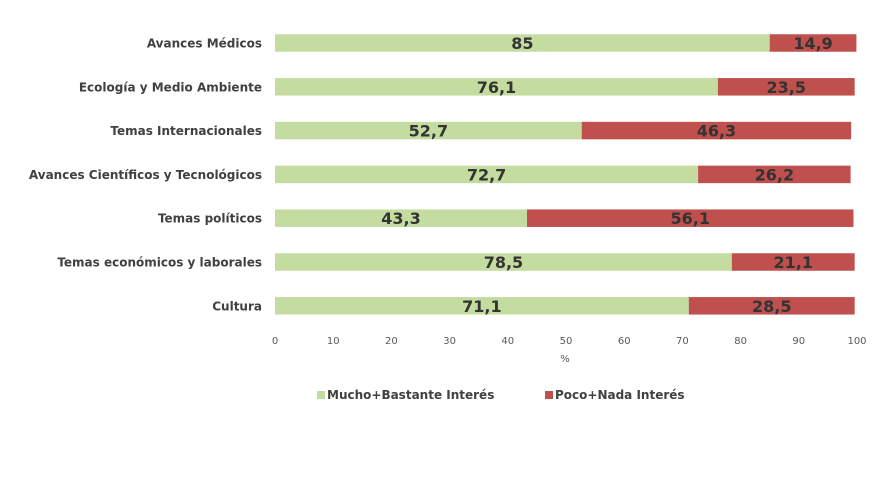 The image size is (880, 495). Describe the element at coordinates (410, 395) in the screenshot. I see `legend-label: Mucho+Bastante Interés` at that location.